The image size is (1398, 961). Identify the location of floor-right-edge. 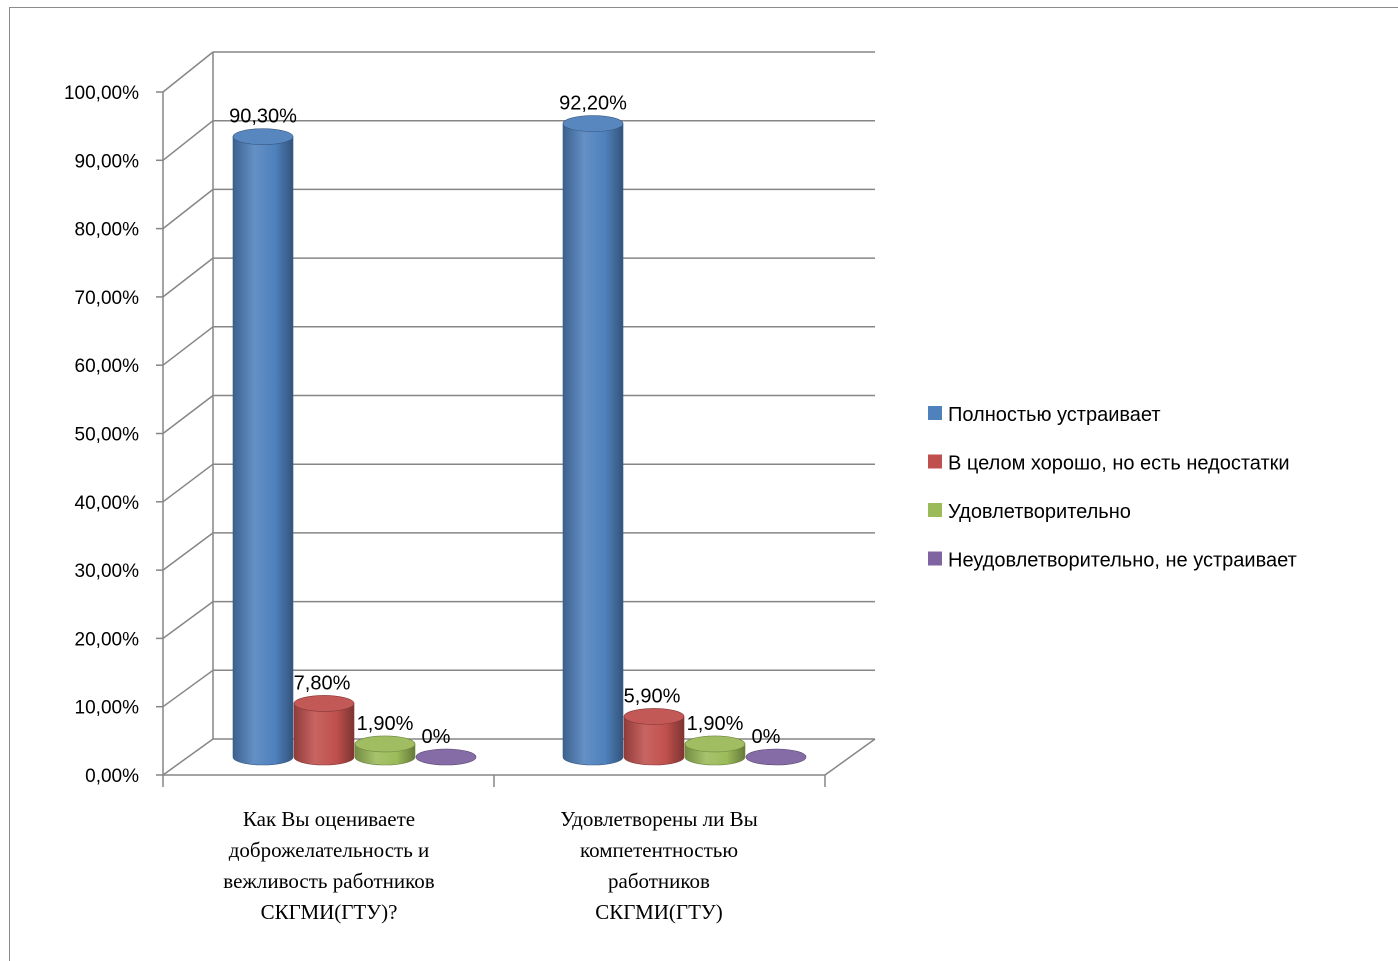
(850, 757).